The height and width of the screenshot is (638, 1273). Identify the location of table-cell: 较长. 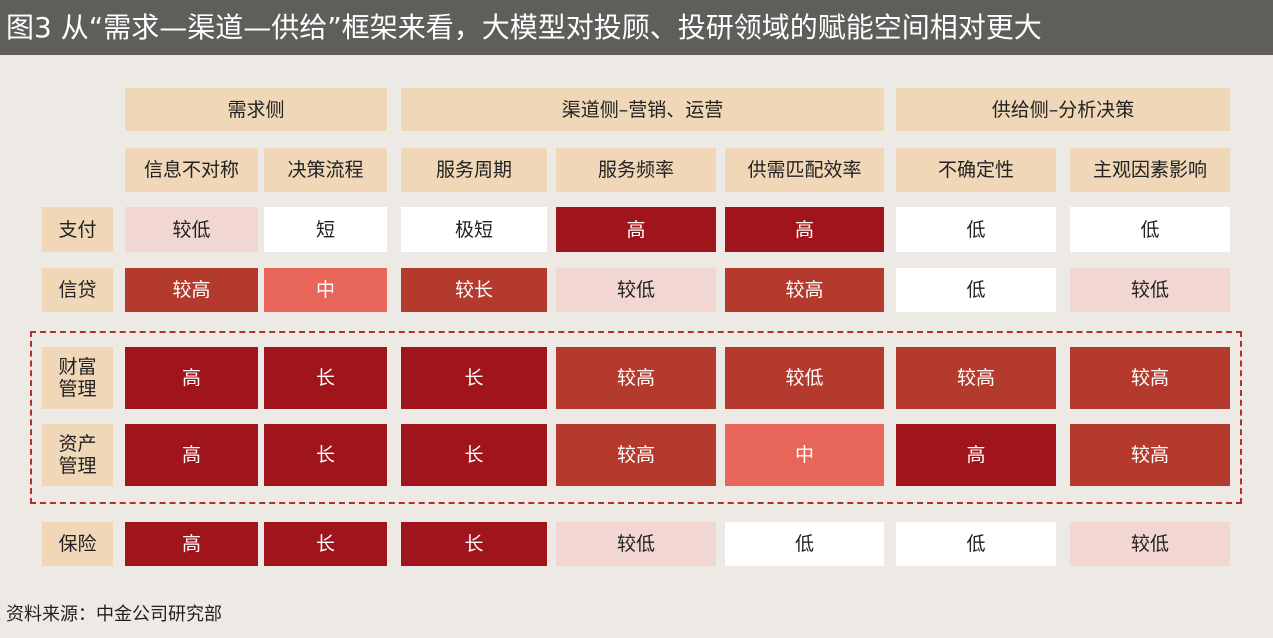
(474, 290).